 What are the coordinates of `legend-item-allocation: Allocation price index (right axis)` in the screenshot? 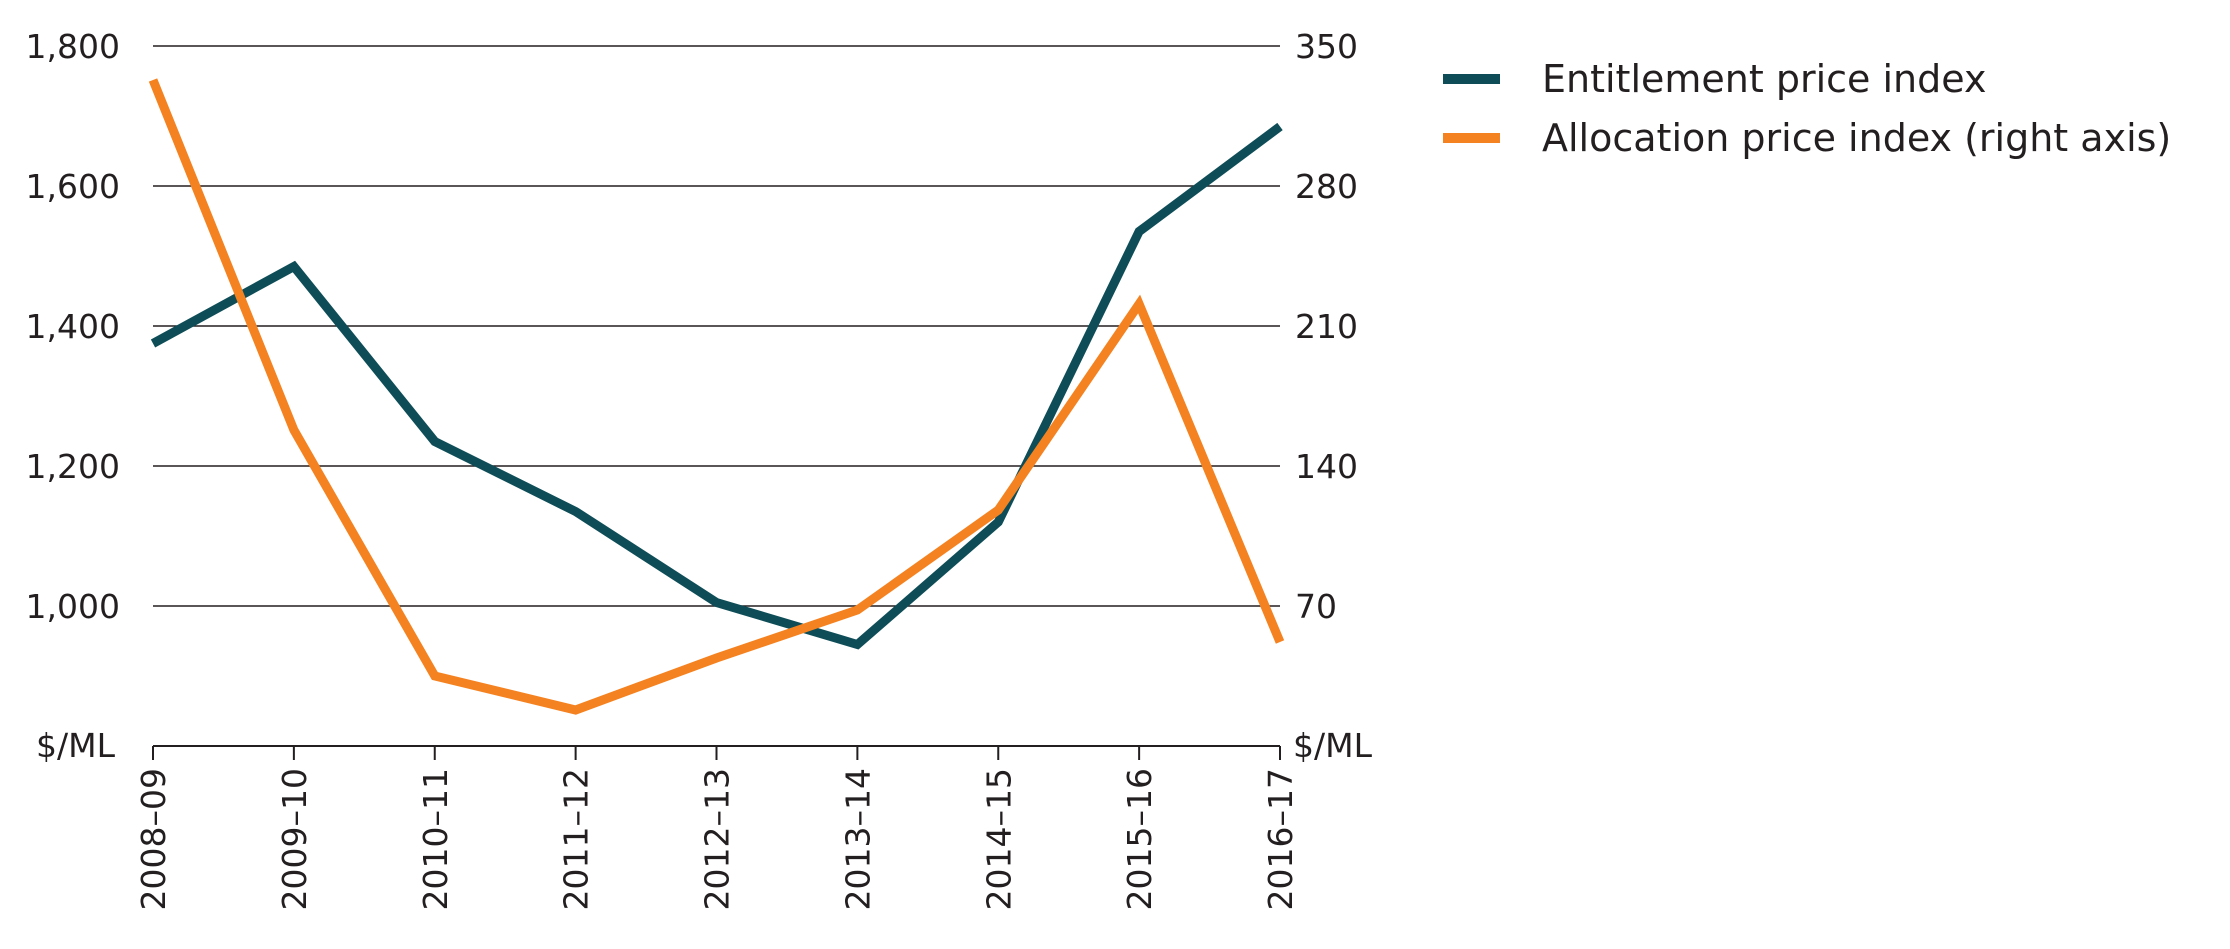 It's located at (1807, 138).